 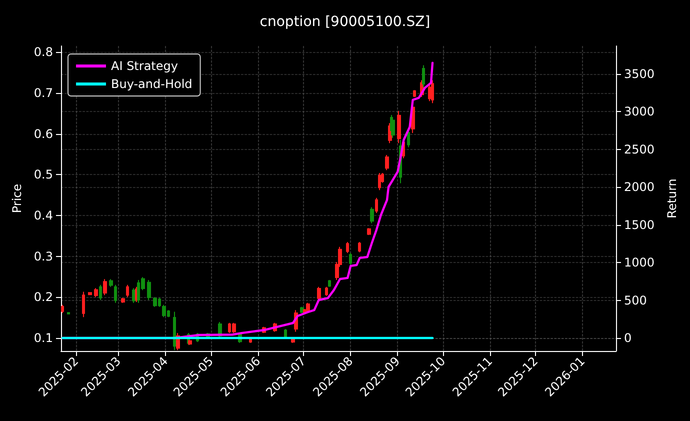 I want to click on y2-tick-label: 0, so click(x=628, y=338).